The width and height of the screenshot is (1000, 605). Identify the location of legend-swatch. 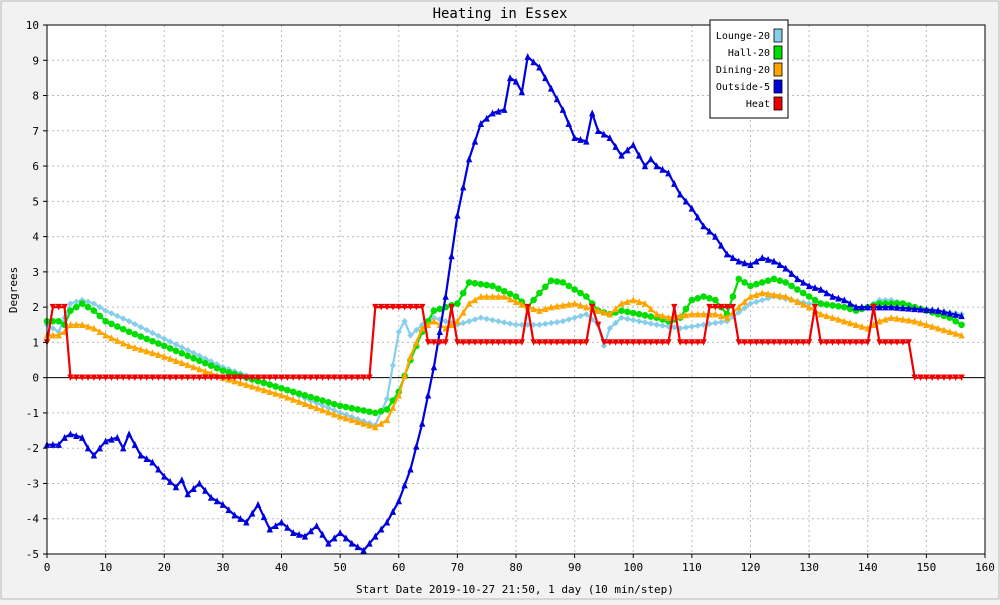
(778, 103).